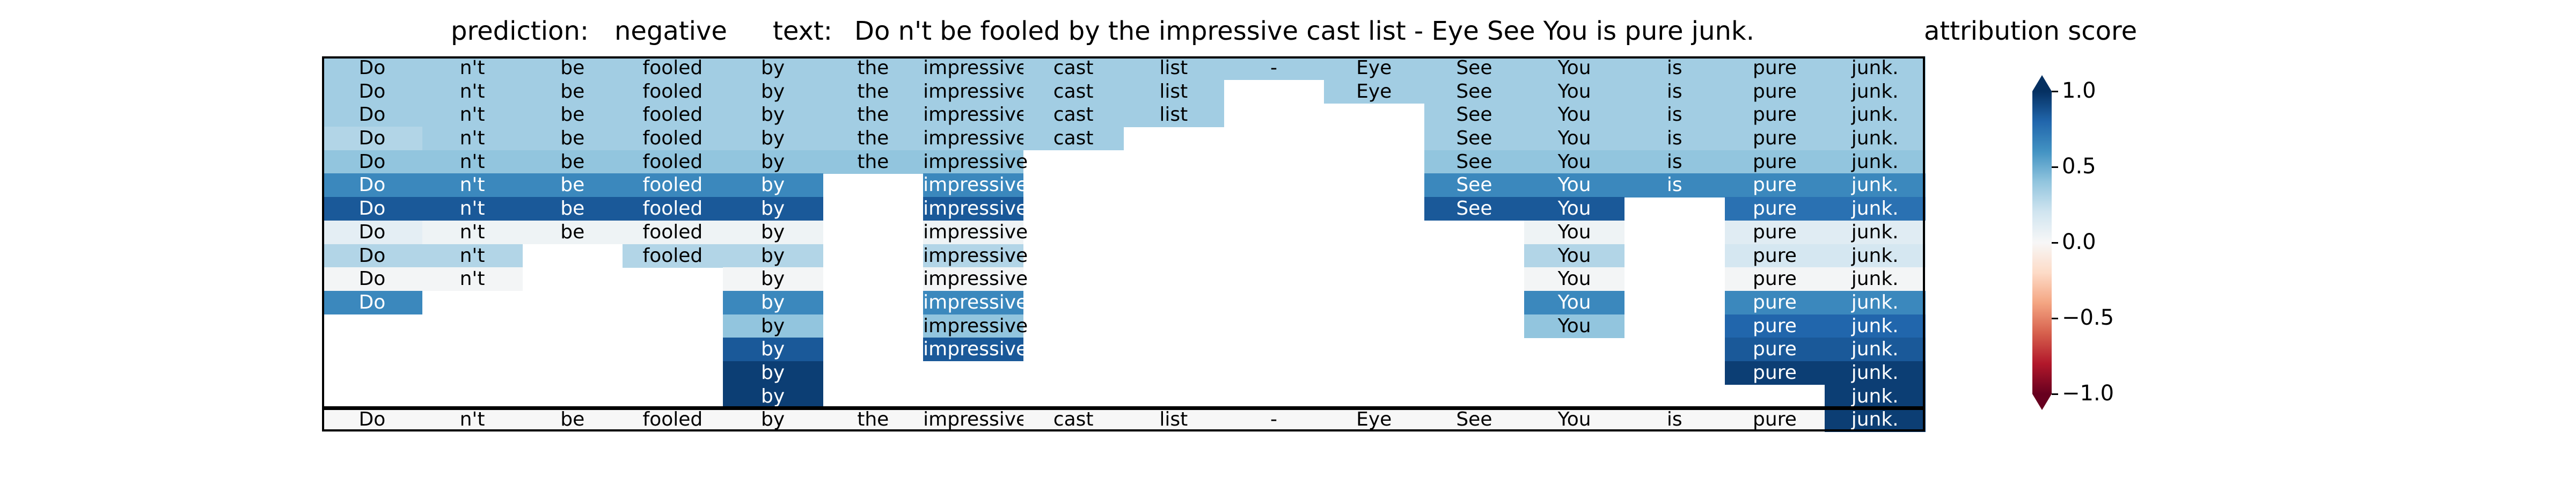  Describe the element at coordinates (2079, 242) in the screenshot. I see `colorbar-tick-label: 0.0` at that location.